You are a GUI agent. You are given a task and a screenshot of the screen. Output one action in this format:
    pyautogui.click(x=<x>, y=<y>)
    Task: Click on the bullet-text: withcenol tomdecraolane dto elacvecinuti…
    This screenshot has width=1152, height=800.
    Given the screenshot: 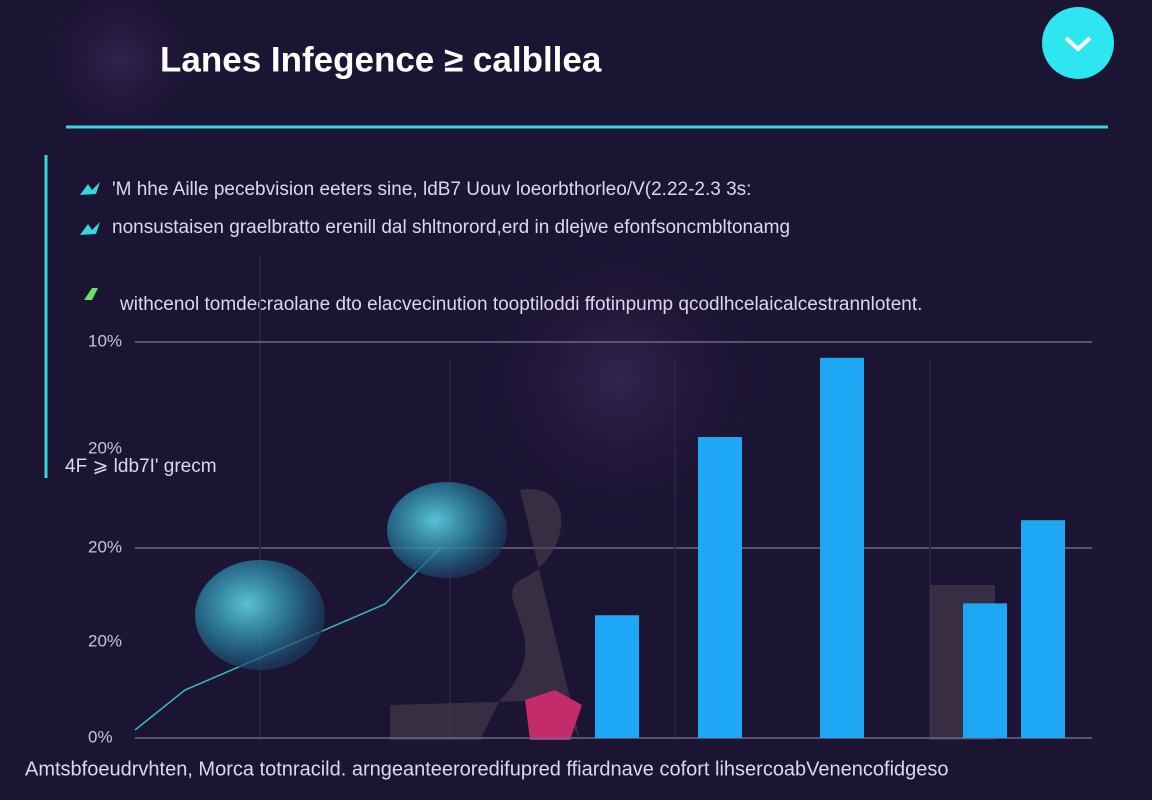 What is the action you would take?
    pyautogui.click(x=520, y=304)
    